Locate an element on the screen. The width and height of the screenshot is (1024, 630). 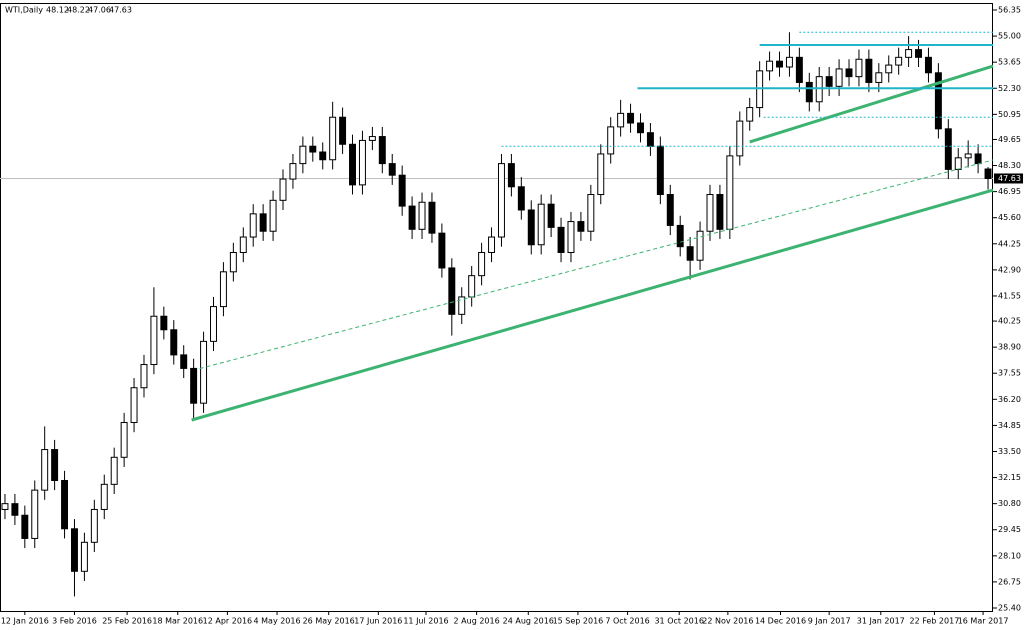
y-tick-label: 40.25 is located at coordinates (1009, 321).